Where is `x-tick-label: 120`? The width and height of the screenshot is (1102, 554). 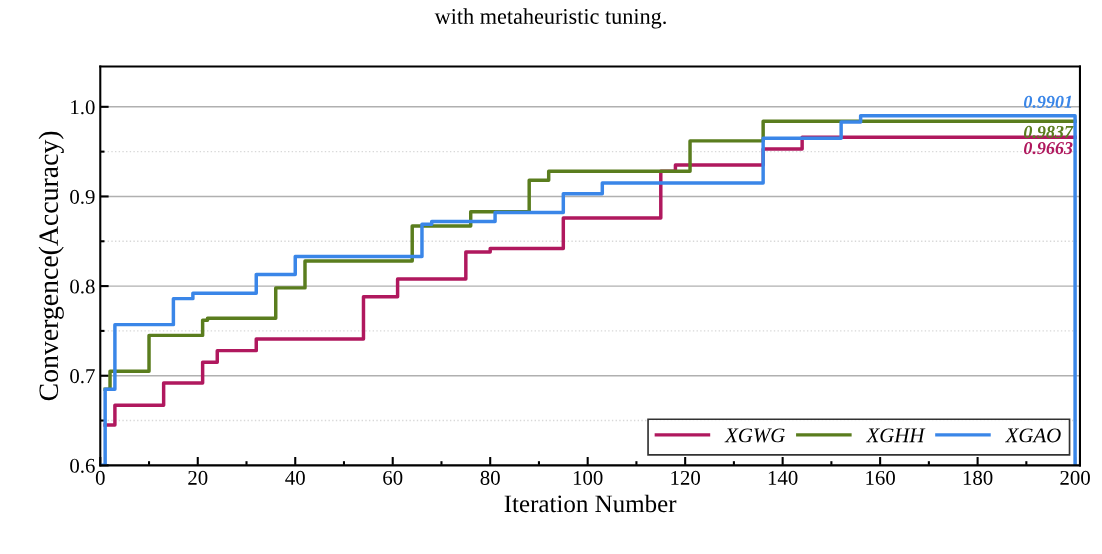 x-tick-label: 120 is located at coordinates (685, 477).